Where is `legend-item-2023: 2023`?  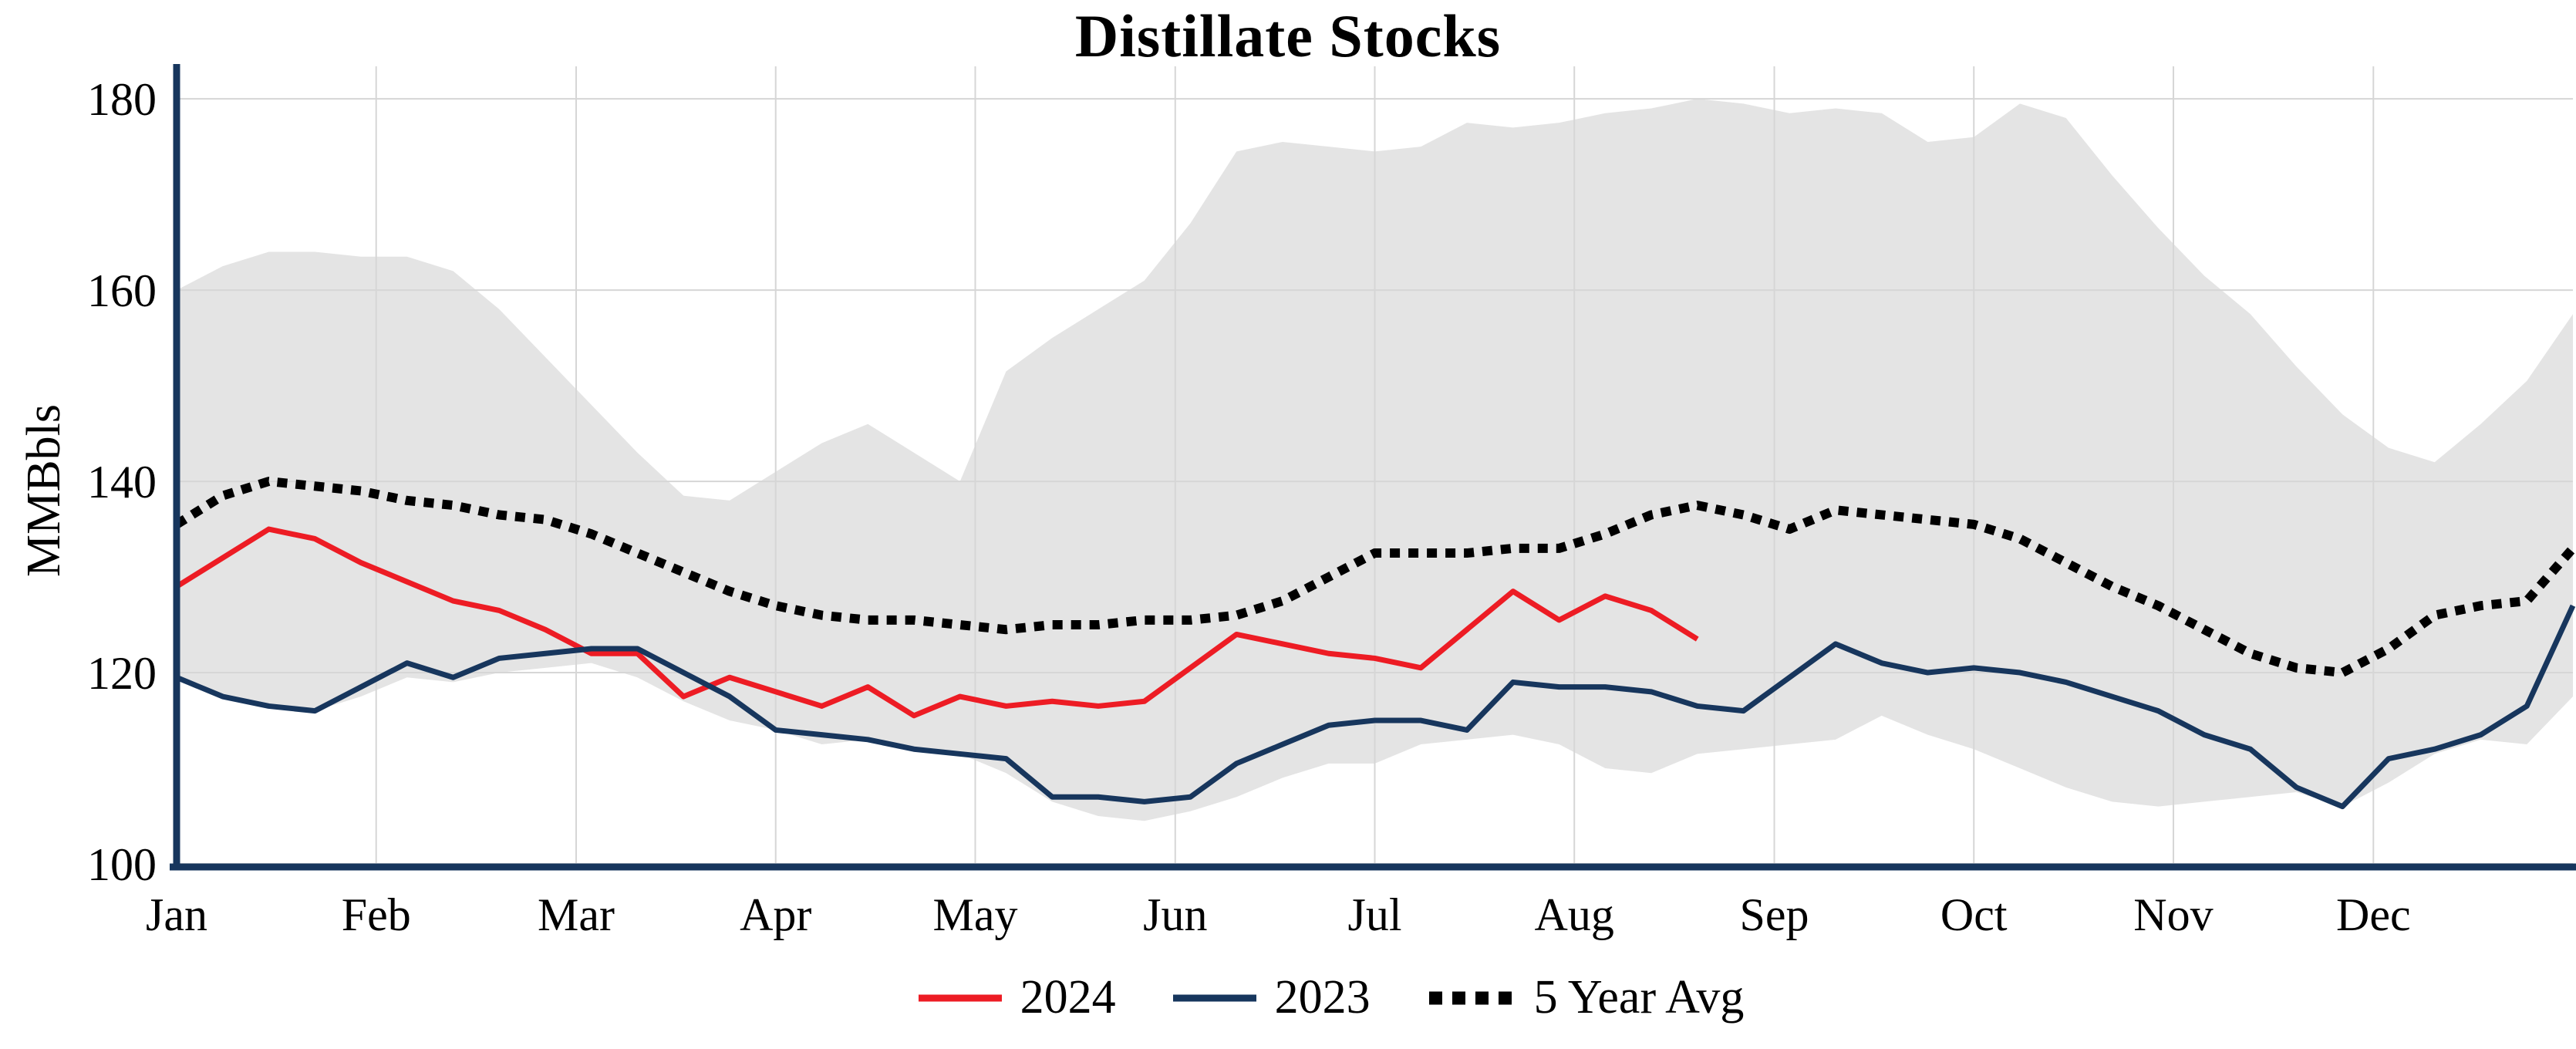 legend-item-2023: 2023 is located at coordinates (1271, 998).